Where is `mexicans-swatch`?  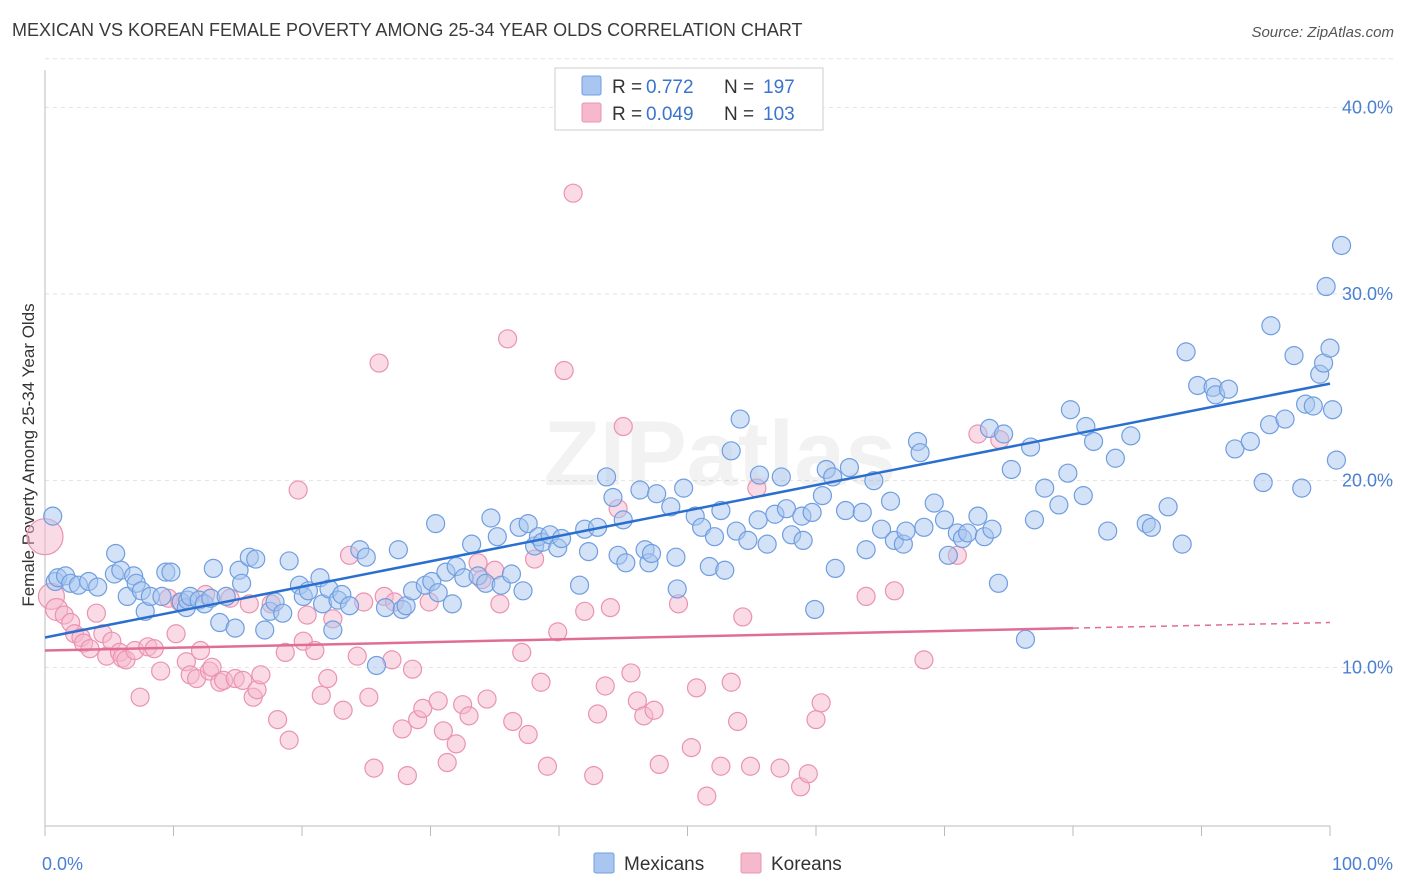 mexicans-swatch is located at coordinates (591, 85).